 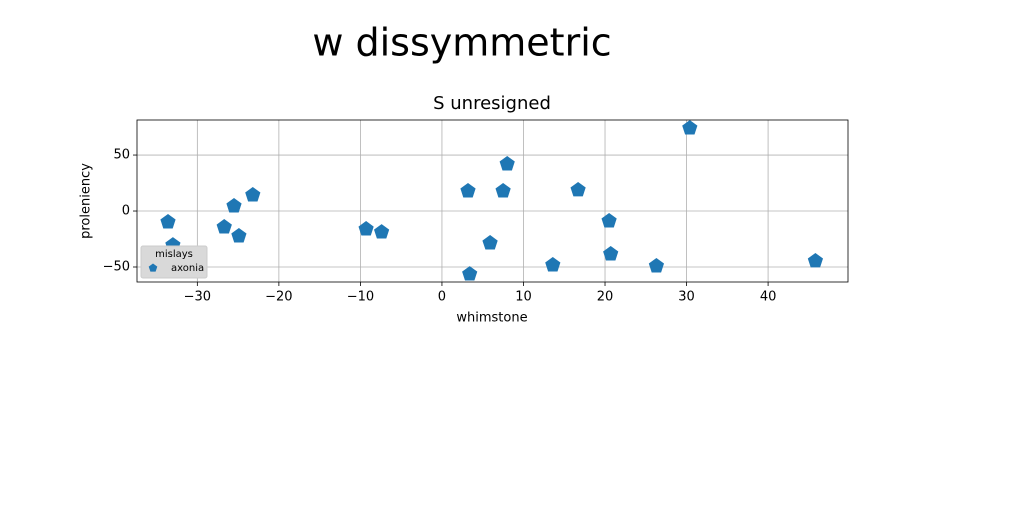 What do you see at coordinates (461, 43) in the screenshot?
I see `suptitle: w dissymmetric` at bounding box center [461, 43].